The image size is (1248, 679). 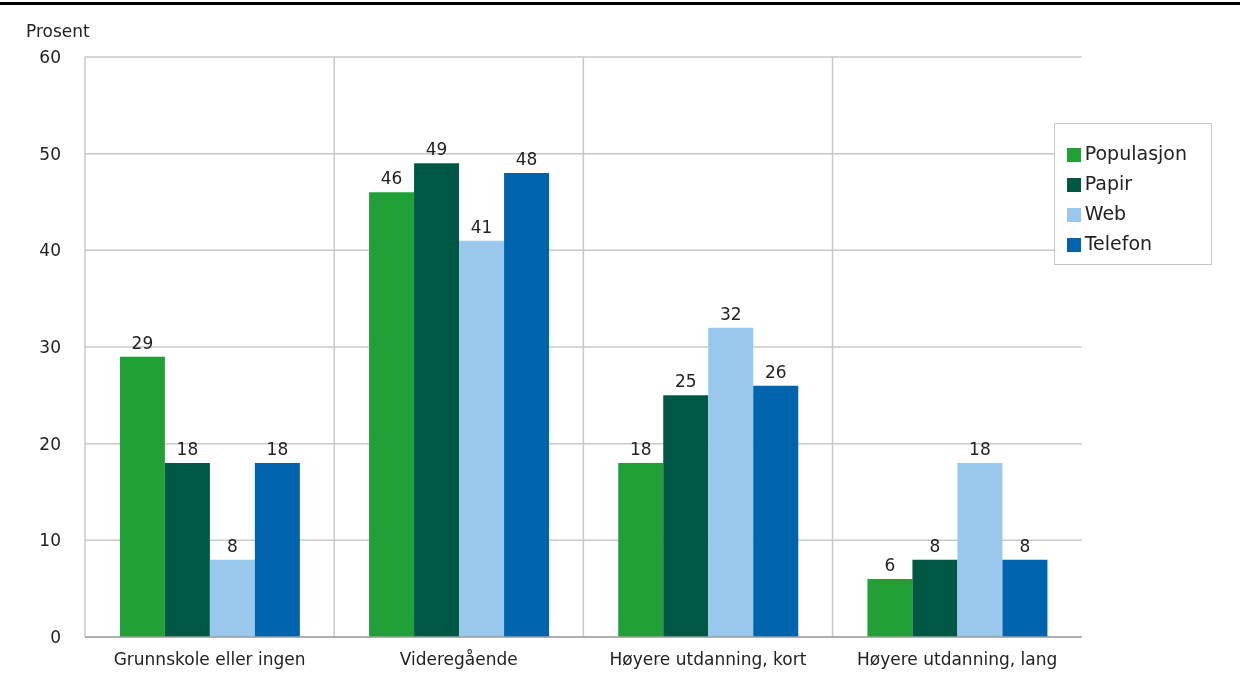 What do you see at coordinates (58, 32) in the screenshot?
I see `y-axis-title: Prosent` at bounding box center [58, 32].